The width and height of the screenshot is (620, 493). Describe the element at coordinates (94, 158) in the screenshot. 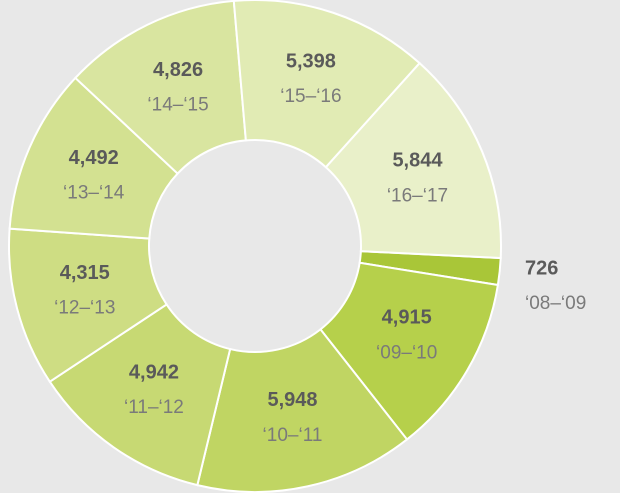

I see `value-label: 4,492` at that location.